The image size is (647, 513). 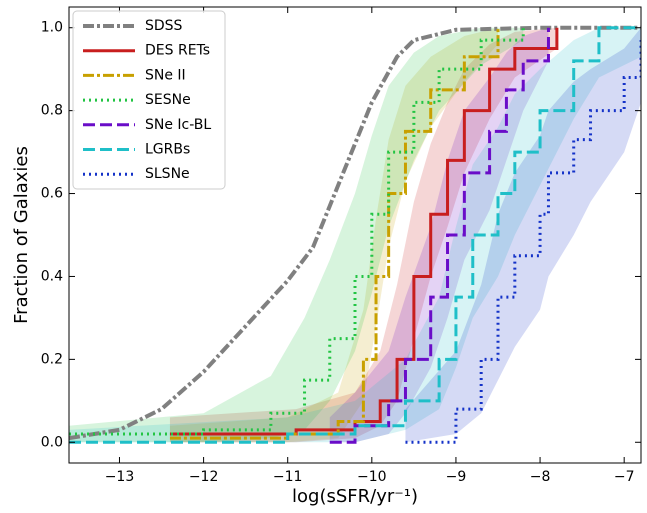 What do you see at coordinates (52, 276) in the screenshot?
I see `y-tick-label: 0.4` at bounding box center [52, 276].